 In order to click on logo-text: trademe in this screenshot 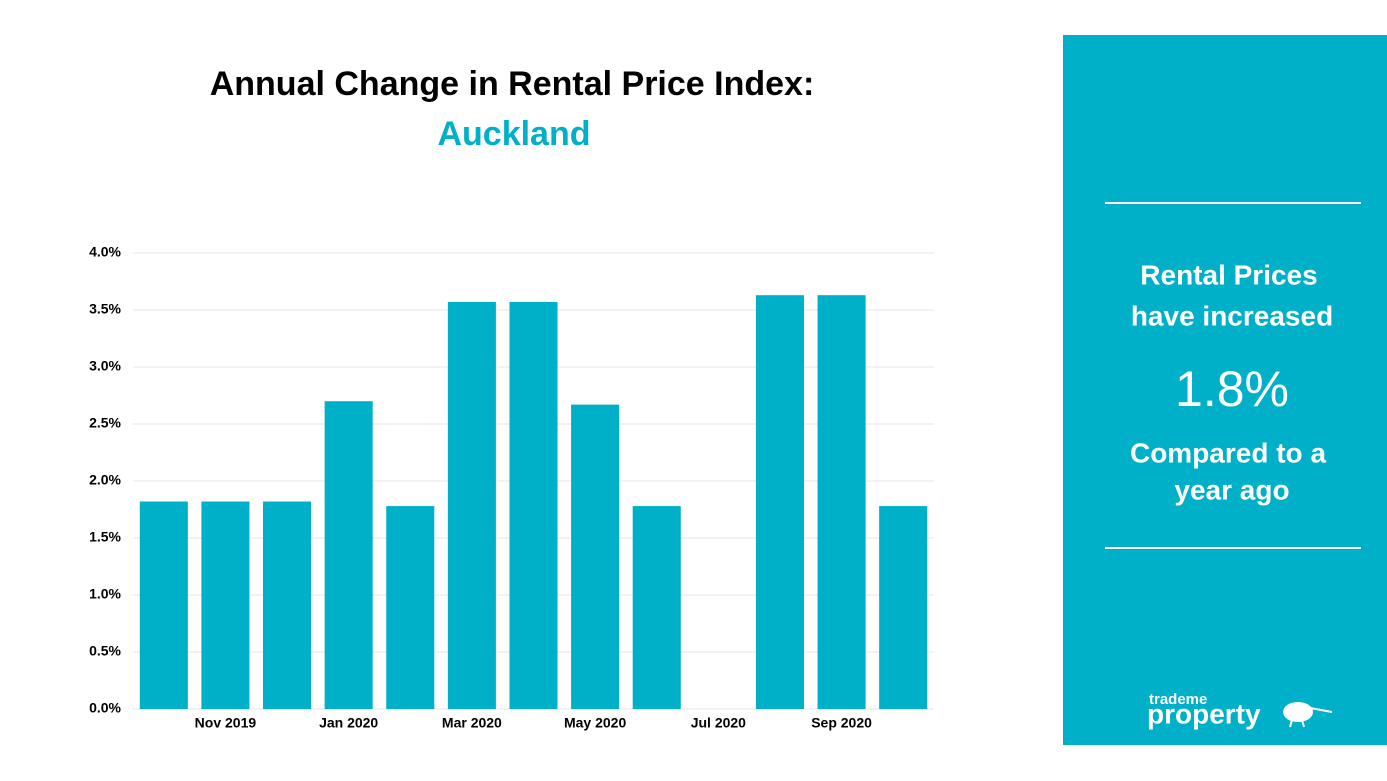, I will do `click(1178, 699)`.